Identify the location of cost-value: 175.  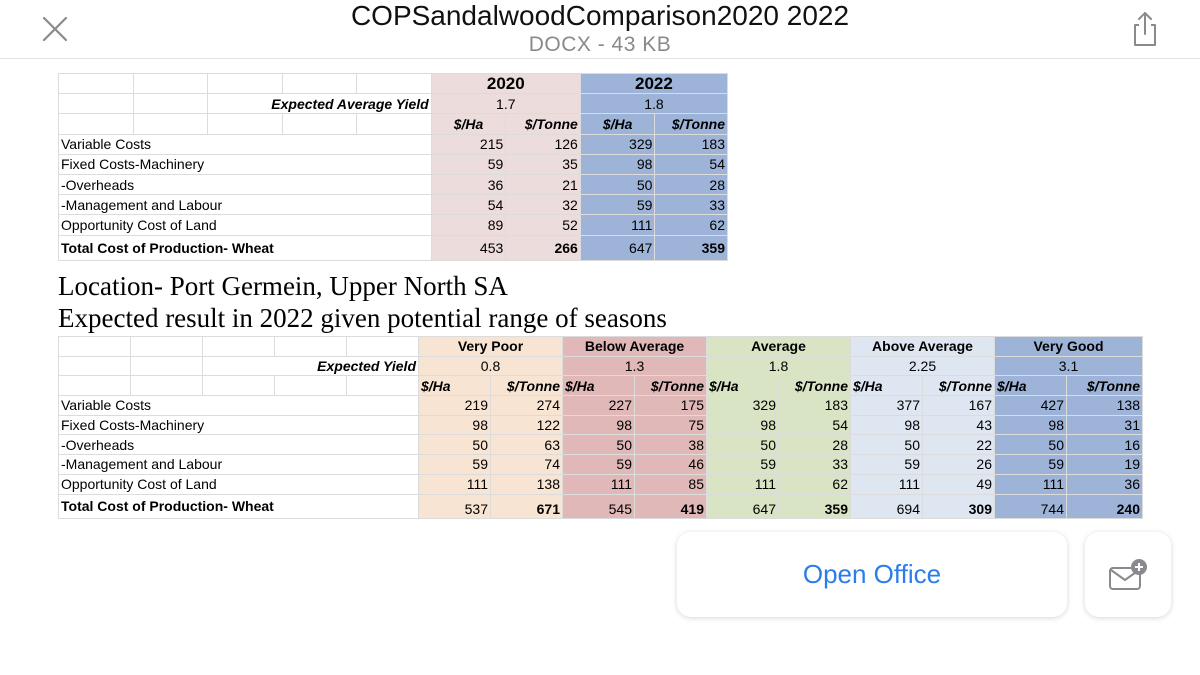
(670, 405).